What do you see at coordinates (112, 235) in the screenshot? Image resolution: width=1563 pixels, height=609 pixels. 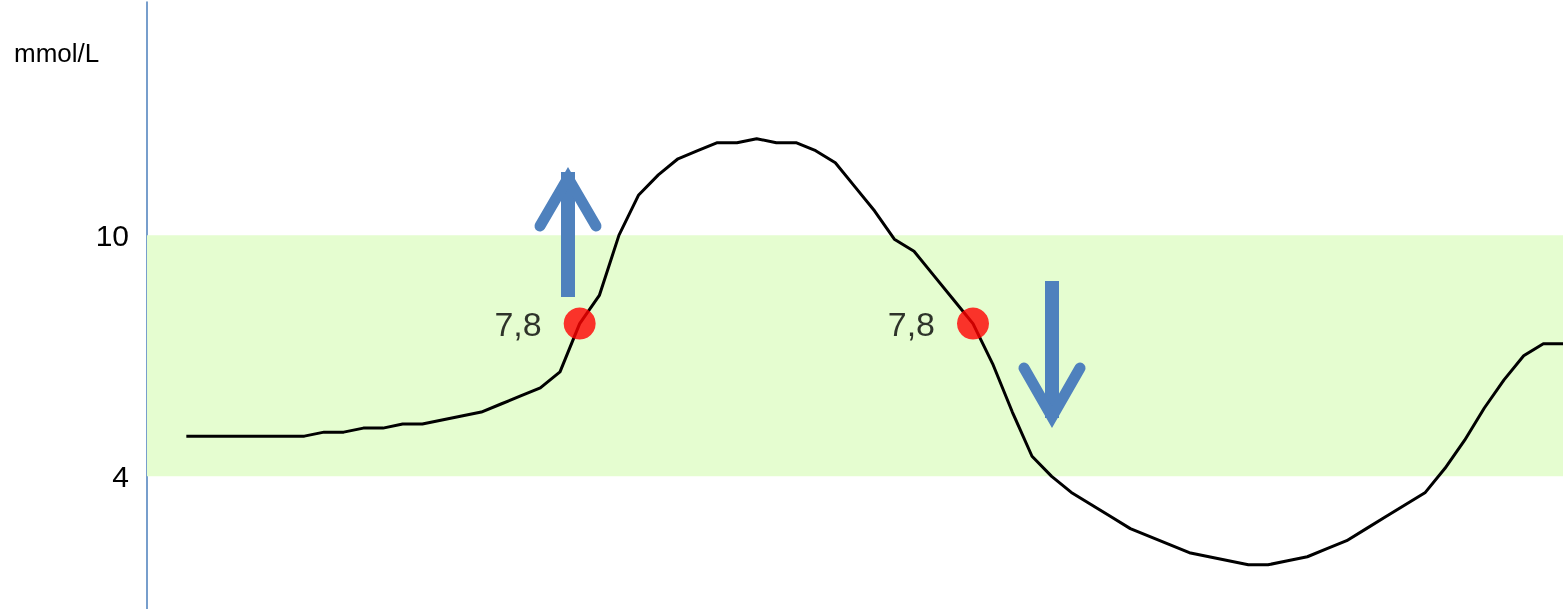 I see `y-tick-label: 10` at bounding box center [112, 235].